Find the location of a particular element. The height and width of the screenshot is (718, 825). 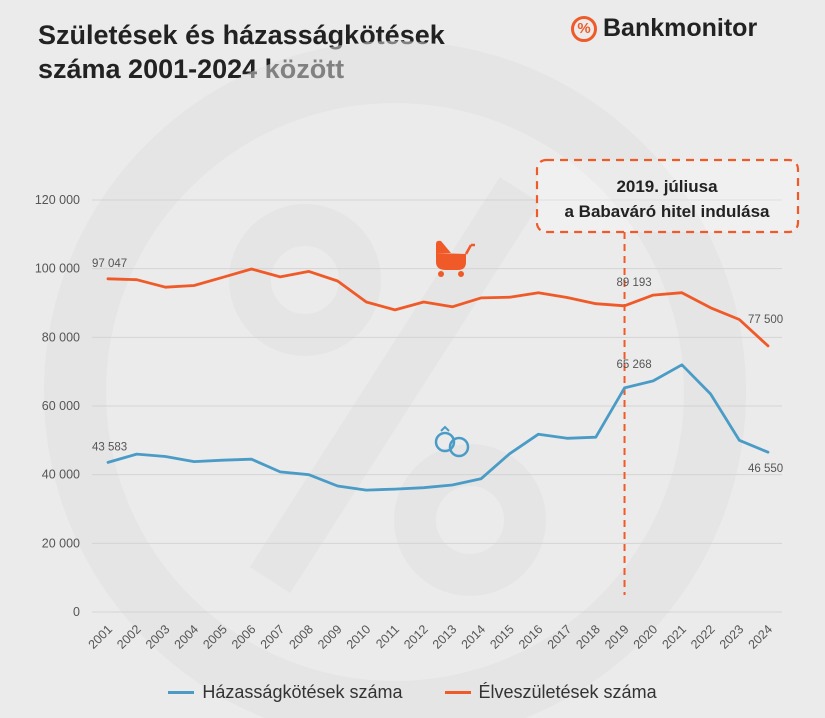

annotation-box: 2019. júliusa a Babaváró hitel indulása is located at coordinates (667, 196).